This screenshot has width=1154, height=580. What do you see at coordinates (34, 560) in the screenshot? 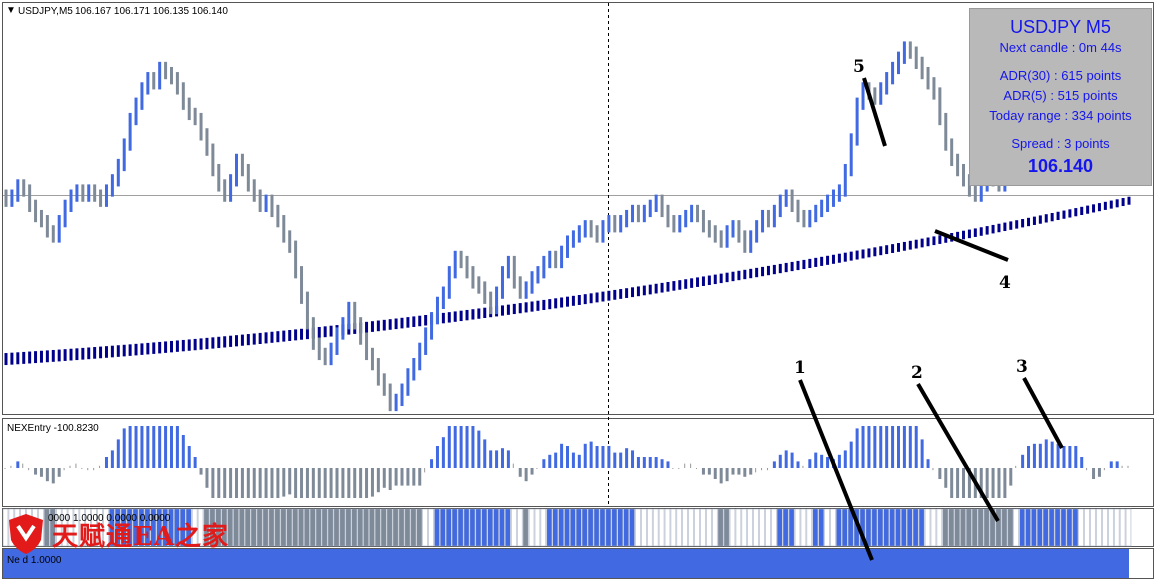
I see `lower-strip-label: Ne d 1.0000` at bounding box center [34, 560].